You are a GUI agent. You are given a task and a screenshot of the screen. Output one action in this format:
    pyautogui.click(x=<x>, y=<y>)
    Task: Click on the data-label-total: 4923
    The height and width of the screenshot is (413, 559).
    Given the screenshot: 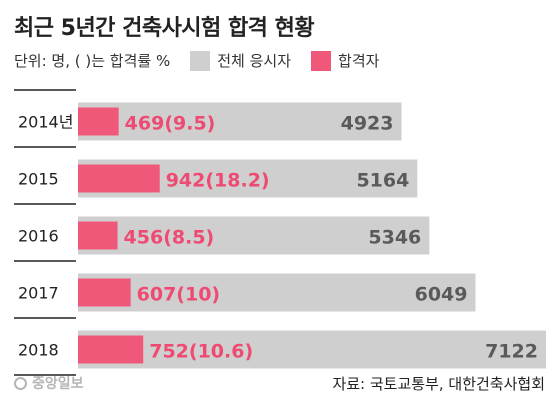 What is the action you would take?
    pyautogui.click(x=367, y=124)
    